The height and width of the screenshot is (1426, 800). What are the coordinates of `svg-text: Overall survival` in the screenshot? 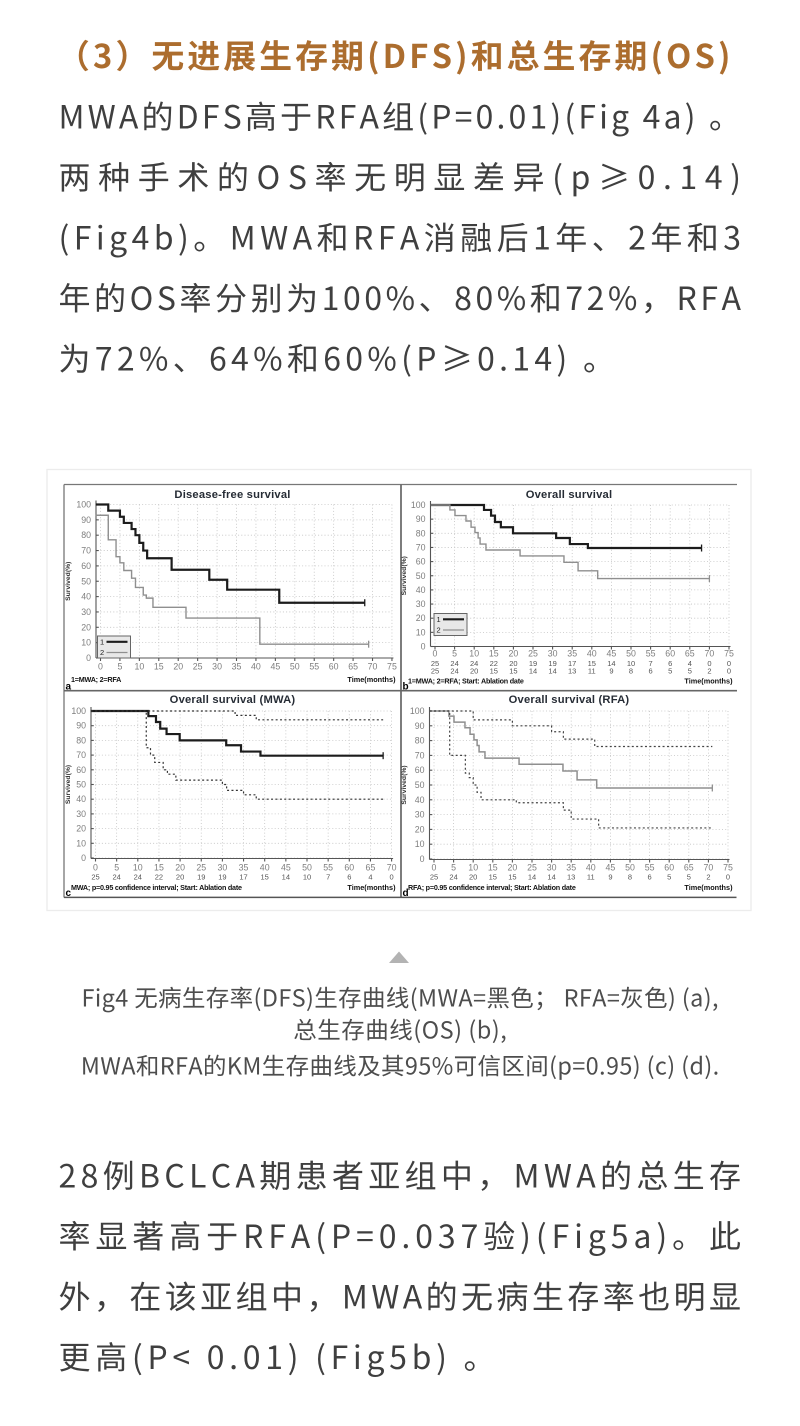 It's located at (569, 495).